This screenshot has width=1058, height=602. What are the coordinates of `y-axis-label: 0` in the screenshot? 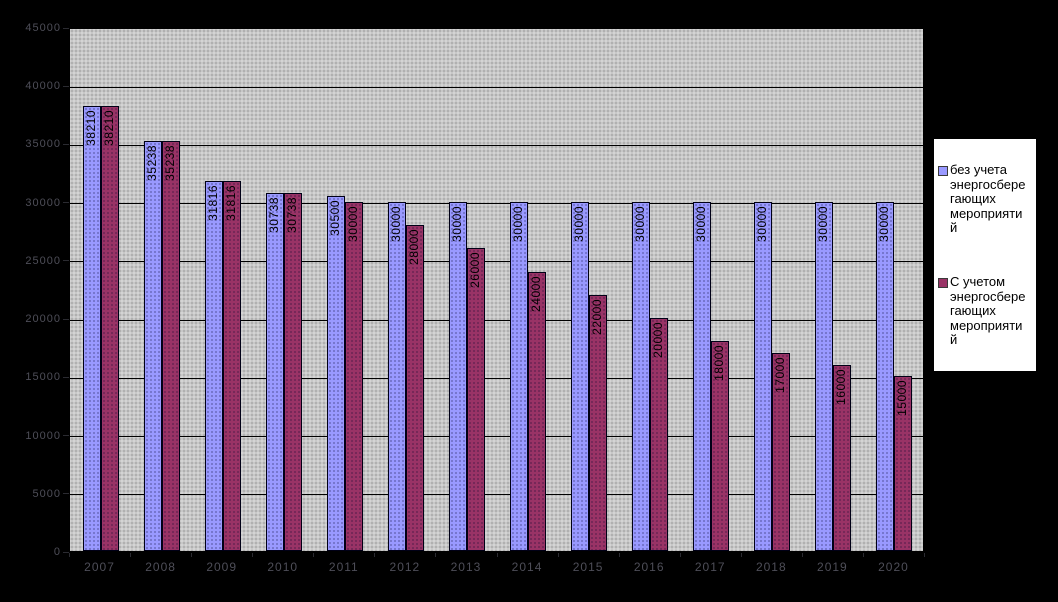 It's located at (57, 552).